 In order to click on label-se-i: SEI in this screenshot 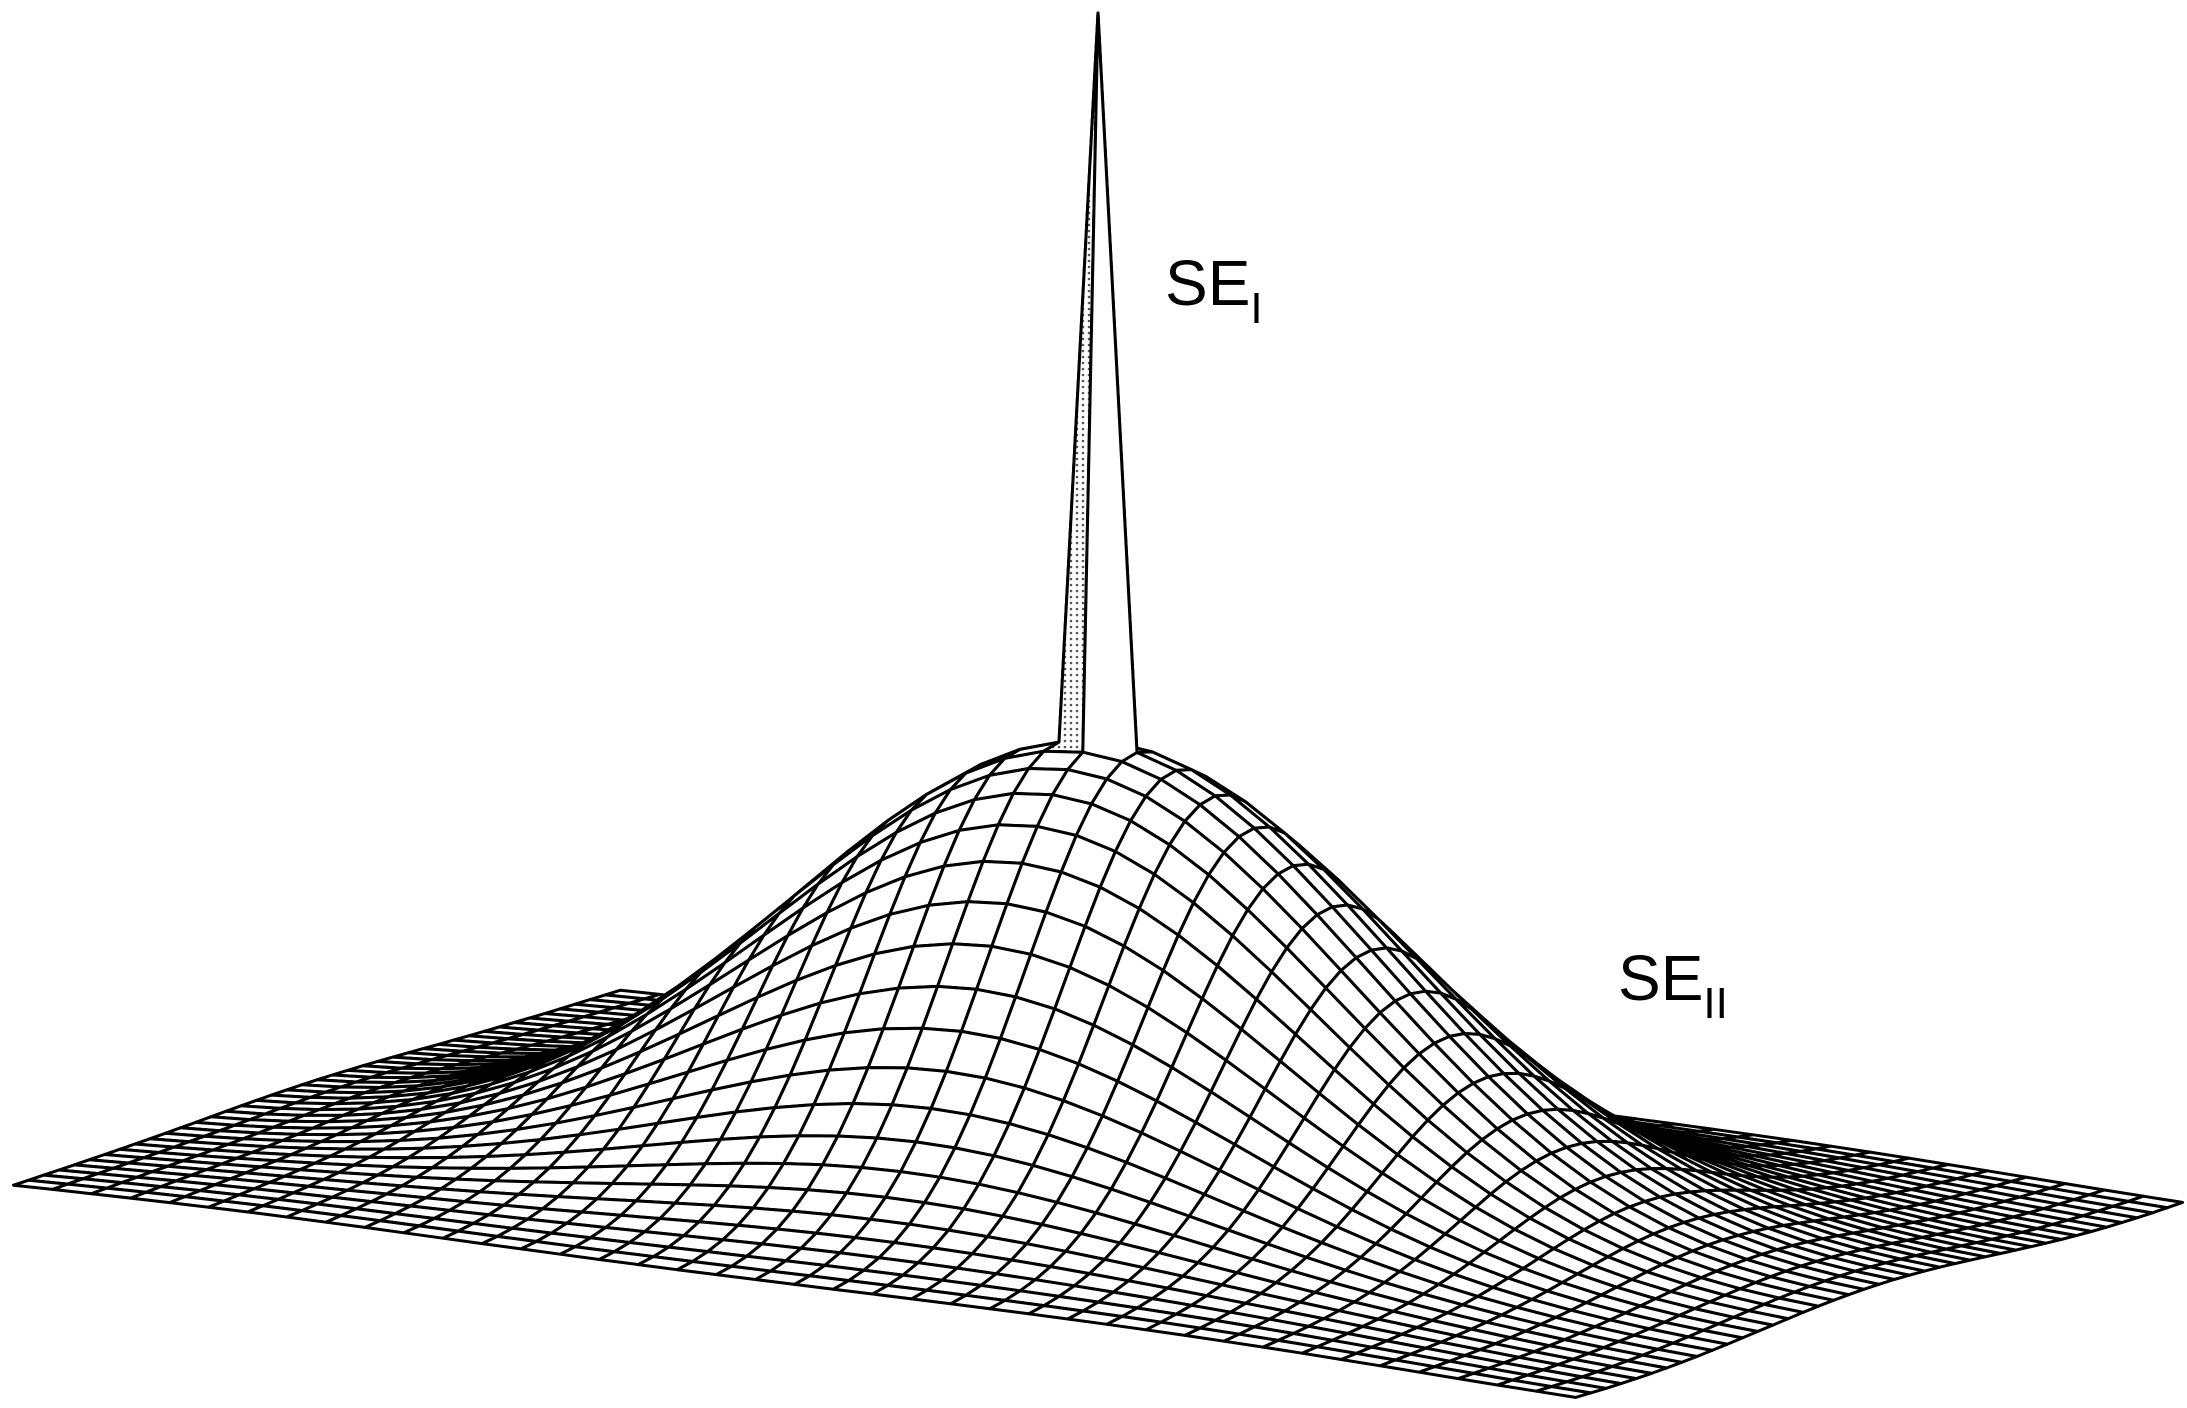, I will do `click(1214, 290)`.